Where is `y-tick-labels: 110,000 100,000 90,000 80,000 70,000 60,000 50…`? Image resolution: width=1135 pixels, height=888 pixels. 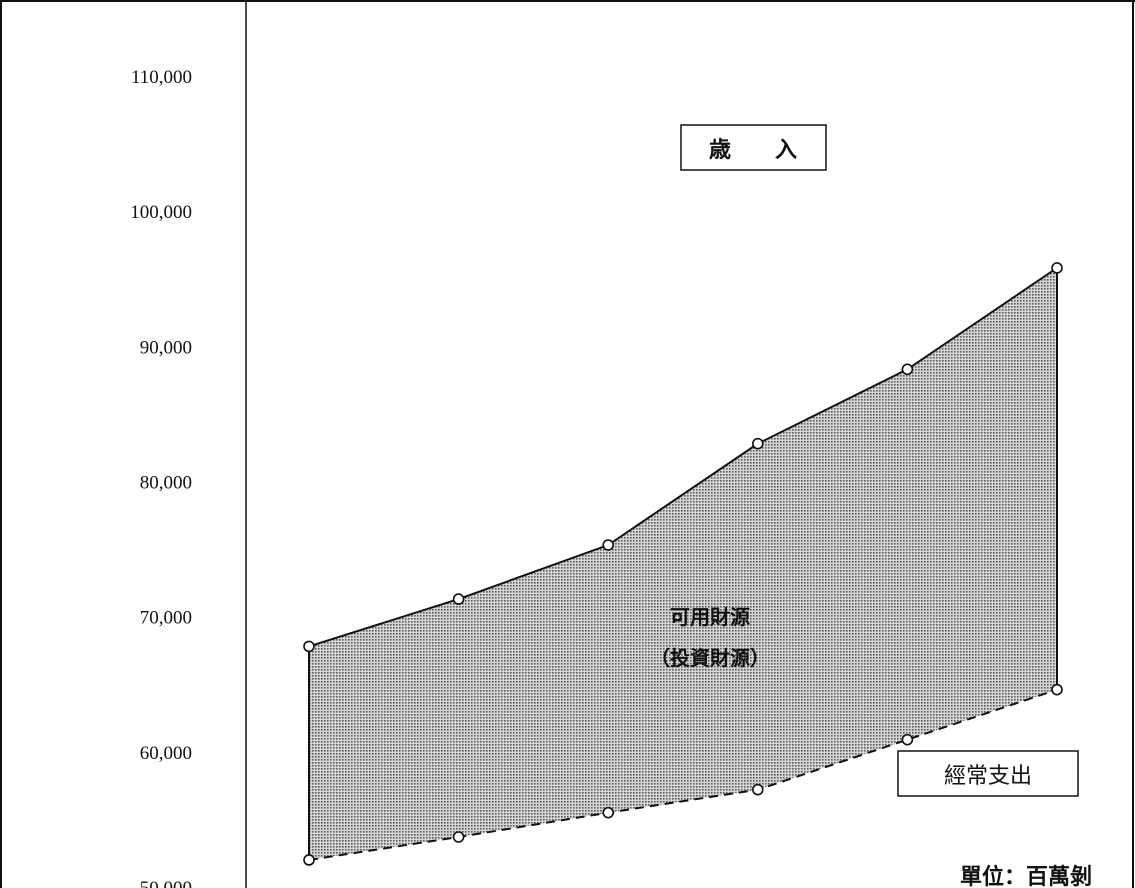
y-tick-labels: 110,000 100,000 90,000 80,000 70,000 60,000 50… is located at coordinates (161, 477).